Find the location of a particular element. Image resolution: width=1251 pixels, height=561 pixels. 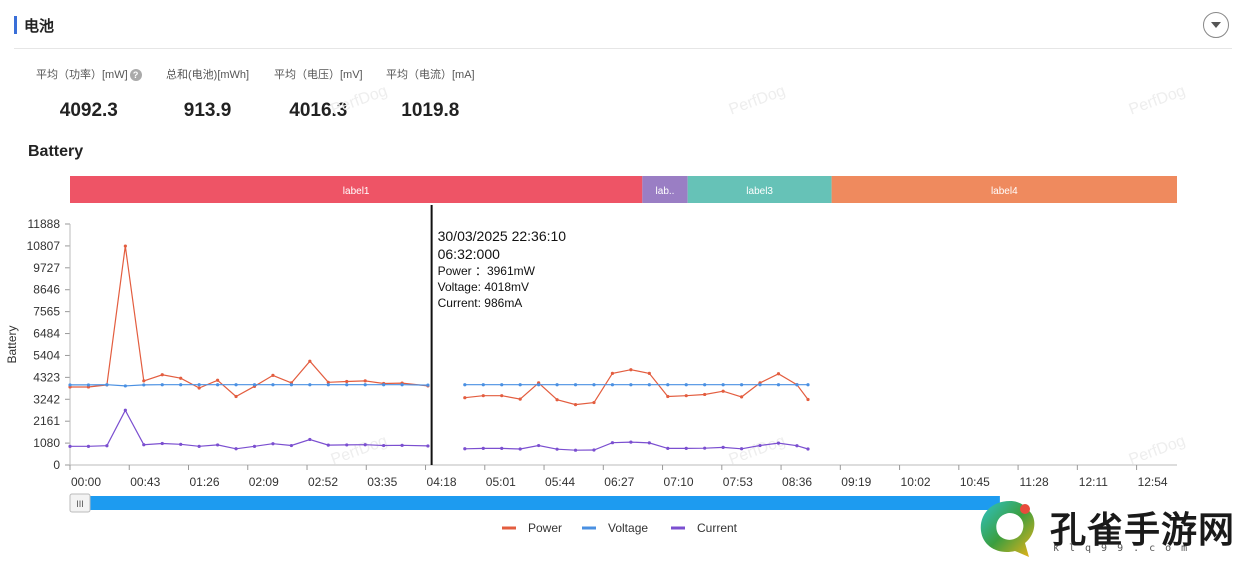

collapse-button is located at coordinates (1216, 25).